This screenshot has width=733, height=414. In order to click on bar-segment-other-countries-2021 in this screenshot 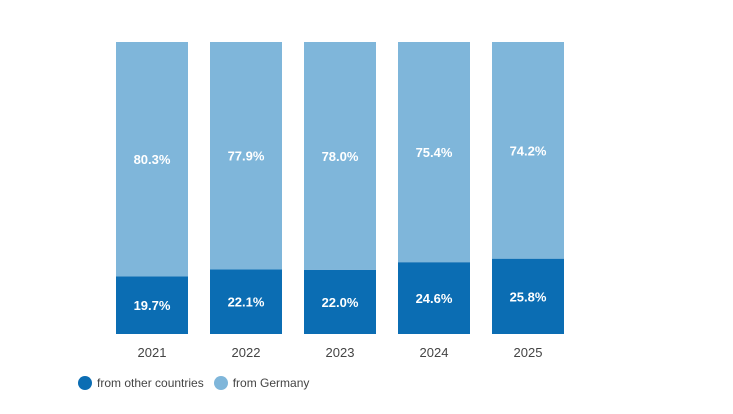, I will do `click(152, 305)`.